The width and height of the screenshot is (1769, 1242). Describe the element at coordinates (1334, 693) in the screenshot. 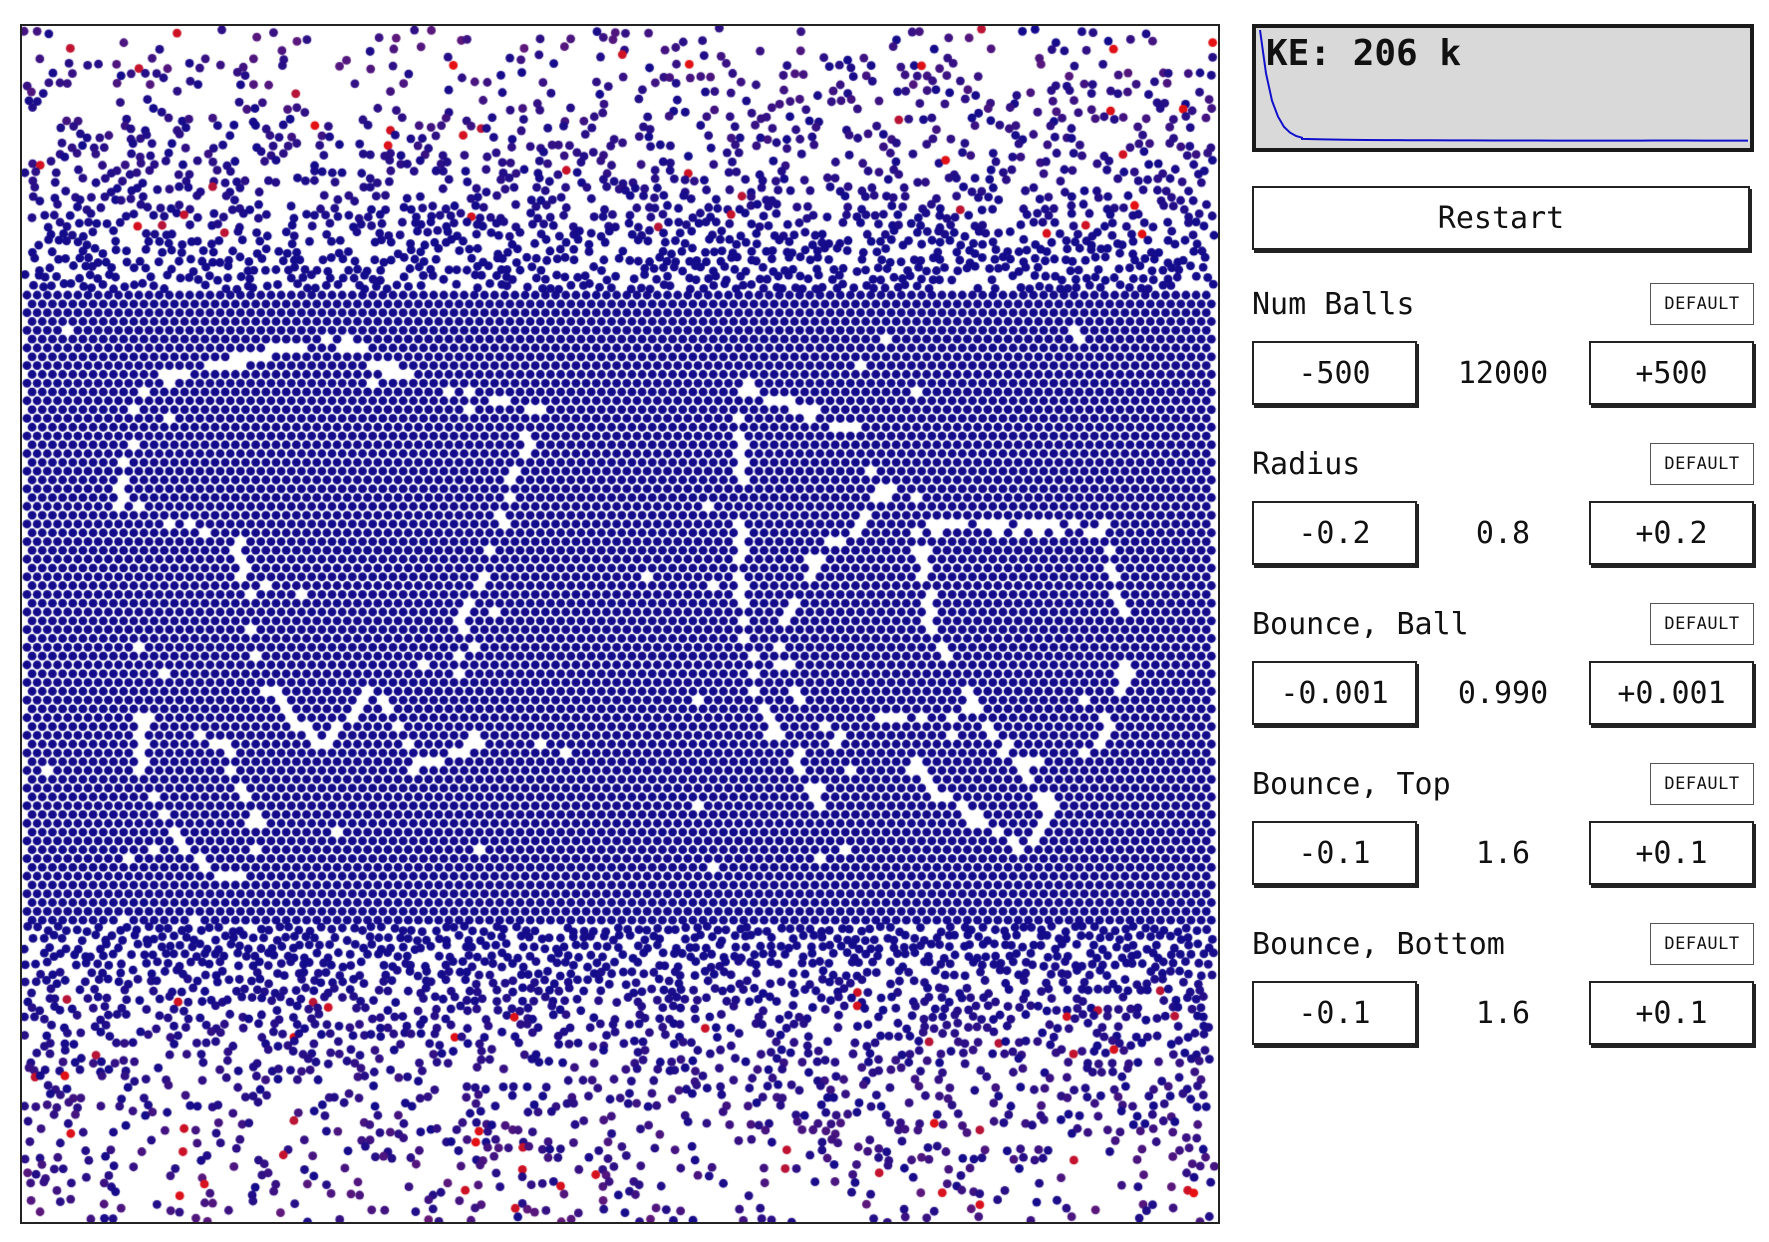

I see `bounce-ball-decrease-button: -0.001` at that location.